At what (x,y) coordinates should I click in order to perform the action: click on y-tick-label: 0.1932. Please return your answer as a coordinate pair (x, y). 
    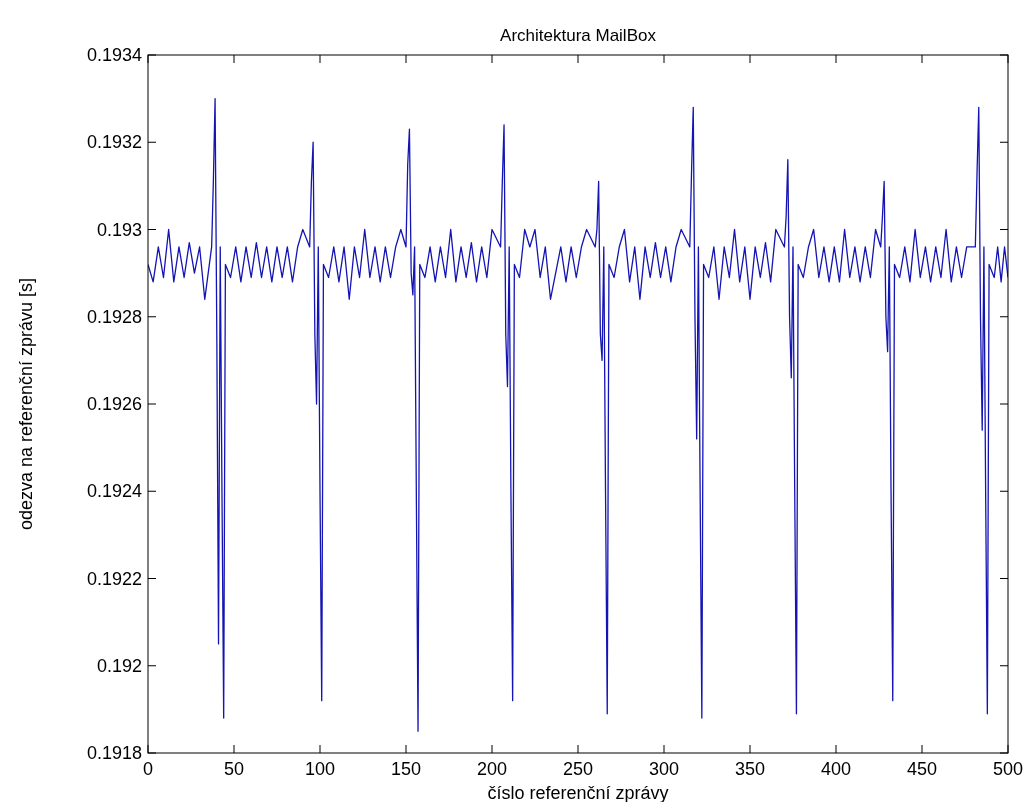
    Looking at the image, I should click on (114, 142).